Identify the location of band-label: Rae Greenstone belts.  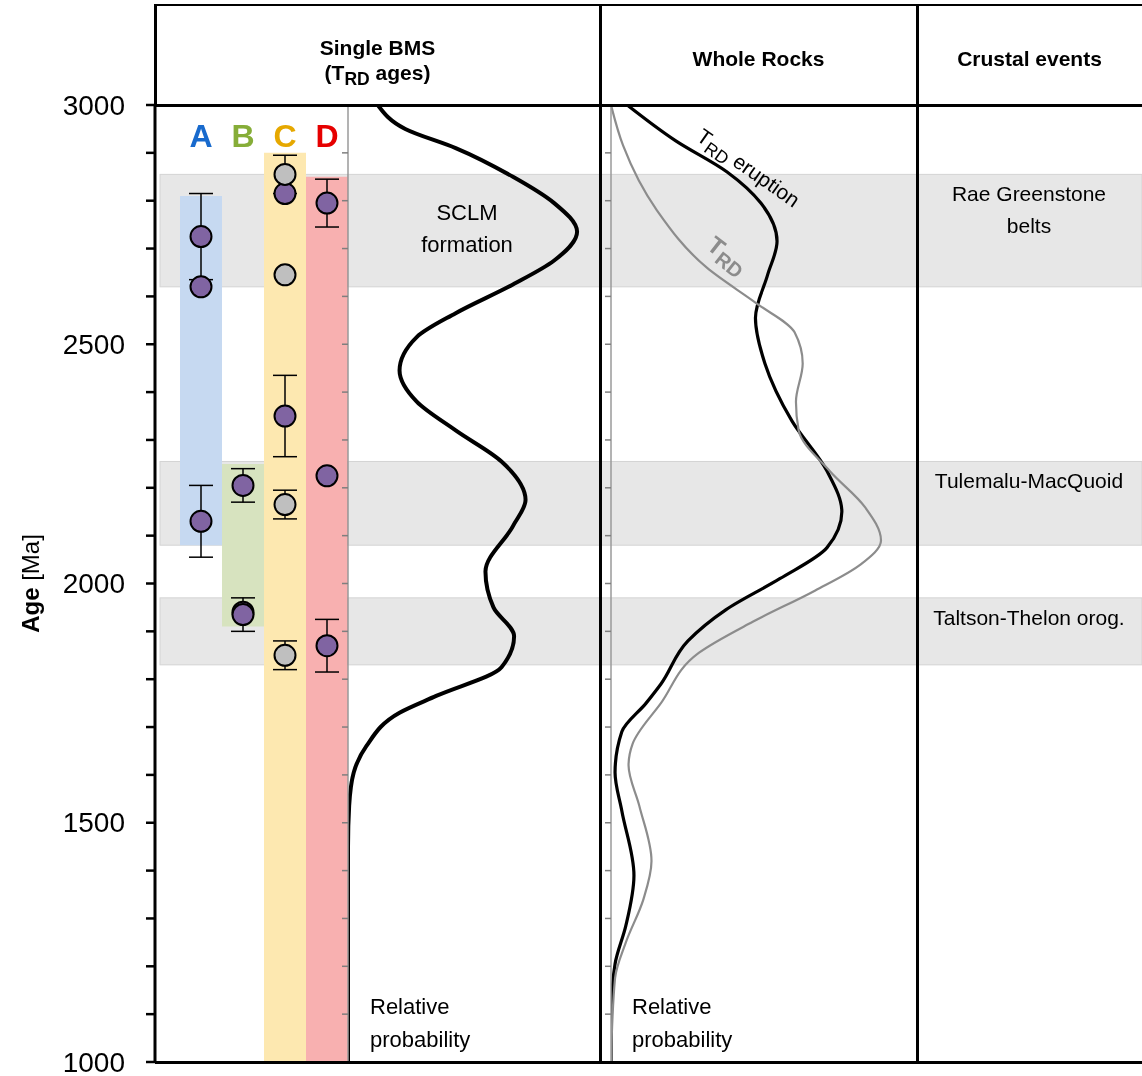
(1029, 210).